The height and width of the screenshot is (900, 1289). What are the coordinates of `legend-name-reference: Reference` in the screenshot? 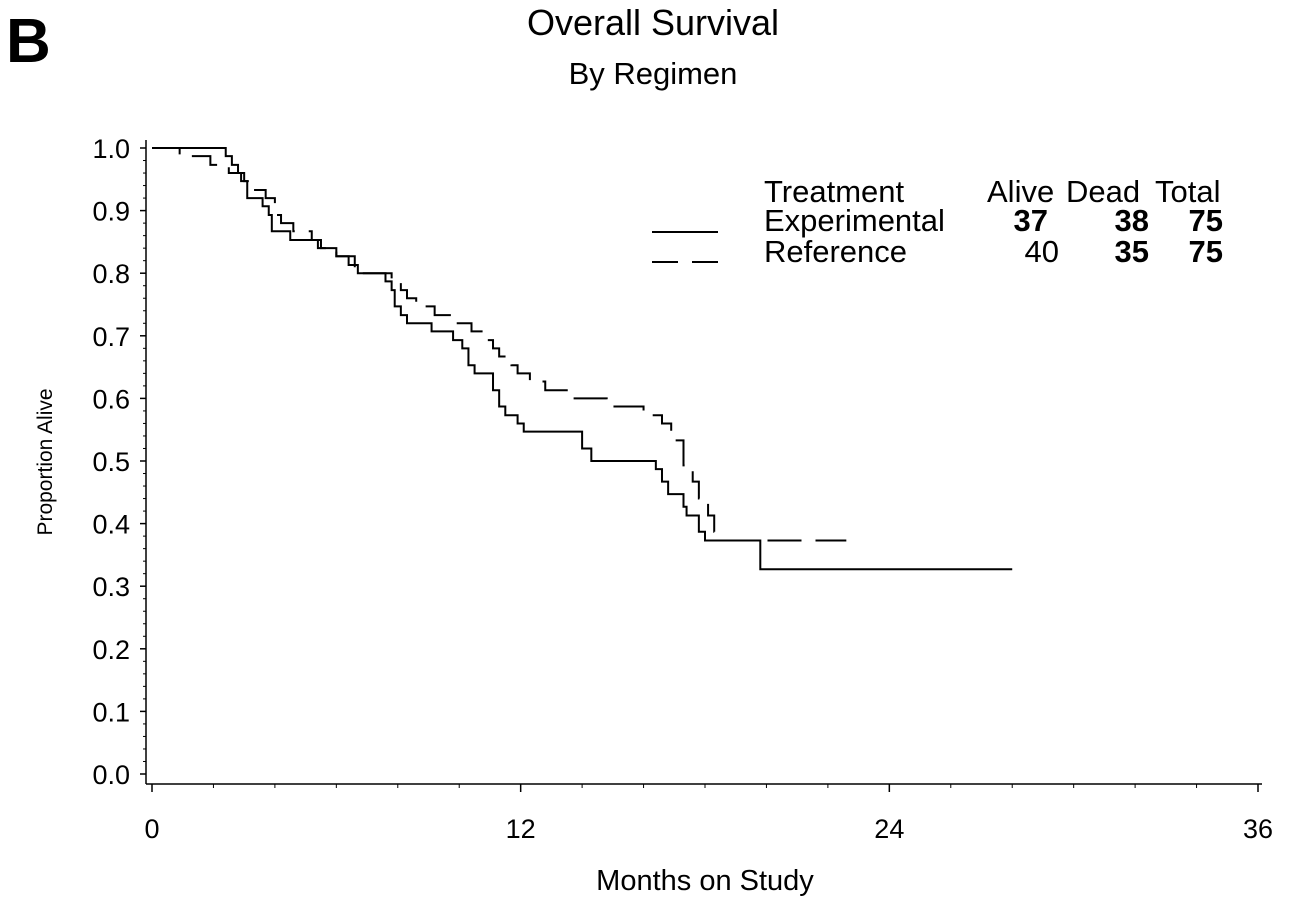 It's located at (836, 251).